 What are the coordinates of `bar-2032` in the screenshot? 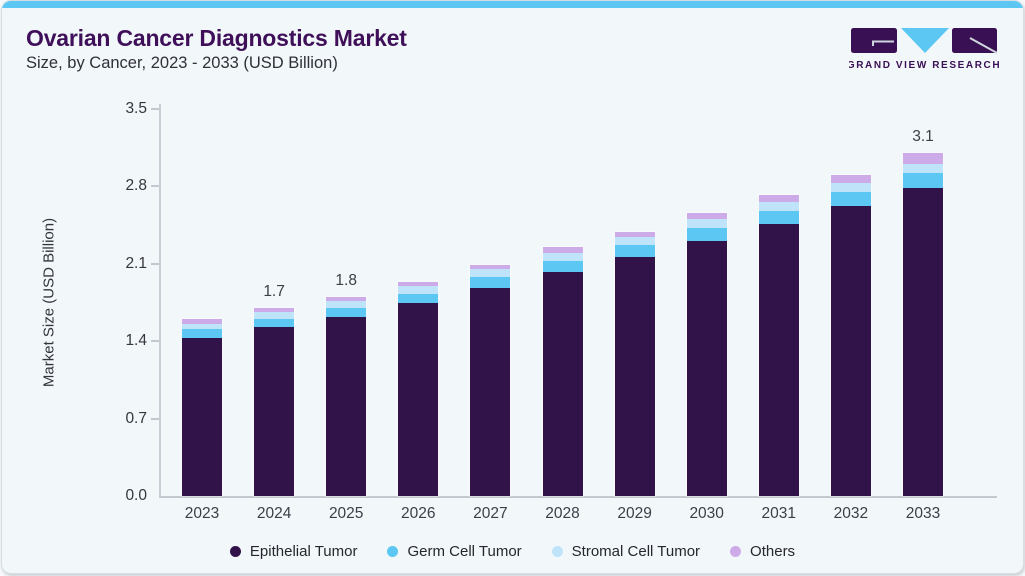 It's located at (850, 335).